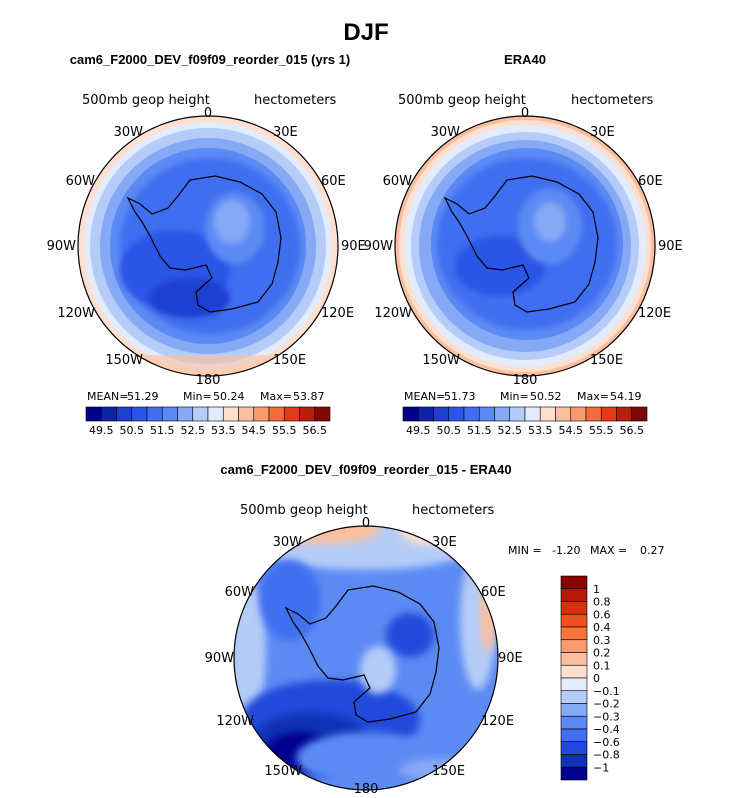  I want to click on panel-model-variable-label: 500mb geop height, so click(146, 100).